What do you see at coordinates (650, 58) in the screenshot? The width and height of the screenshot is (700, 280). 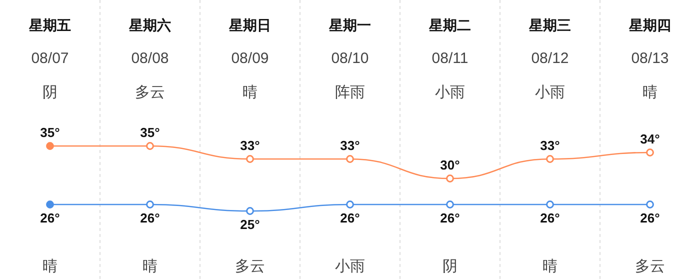 I see `text: 08/13` at bounding box center [650, 58].